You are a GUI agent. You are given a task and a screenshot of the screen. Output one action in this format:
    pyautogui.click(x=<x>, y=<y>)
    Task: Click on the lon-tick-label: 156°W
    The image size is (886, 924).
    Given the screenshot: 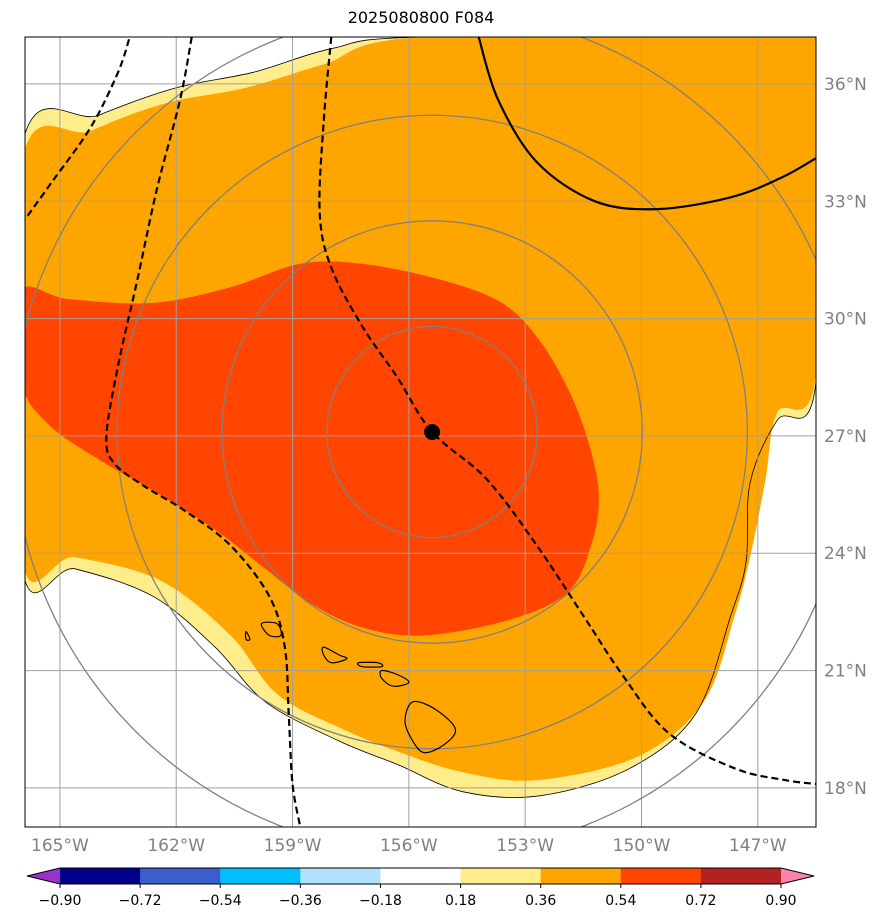 What is the action you would take?
    pyautogui.click(x=409, y=846)
    